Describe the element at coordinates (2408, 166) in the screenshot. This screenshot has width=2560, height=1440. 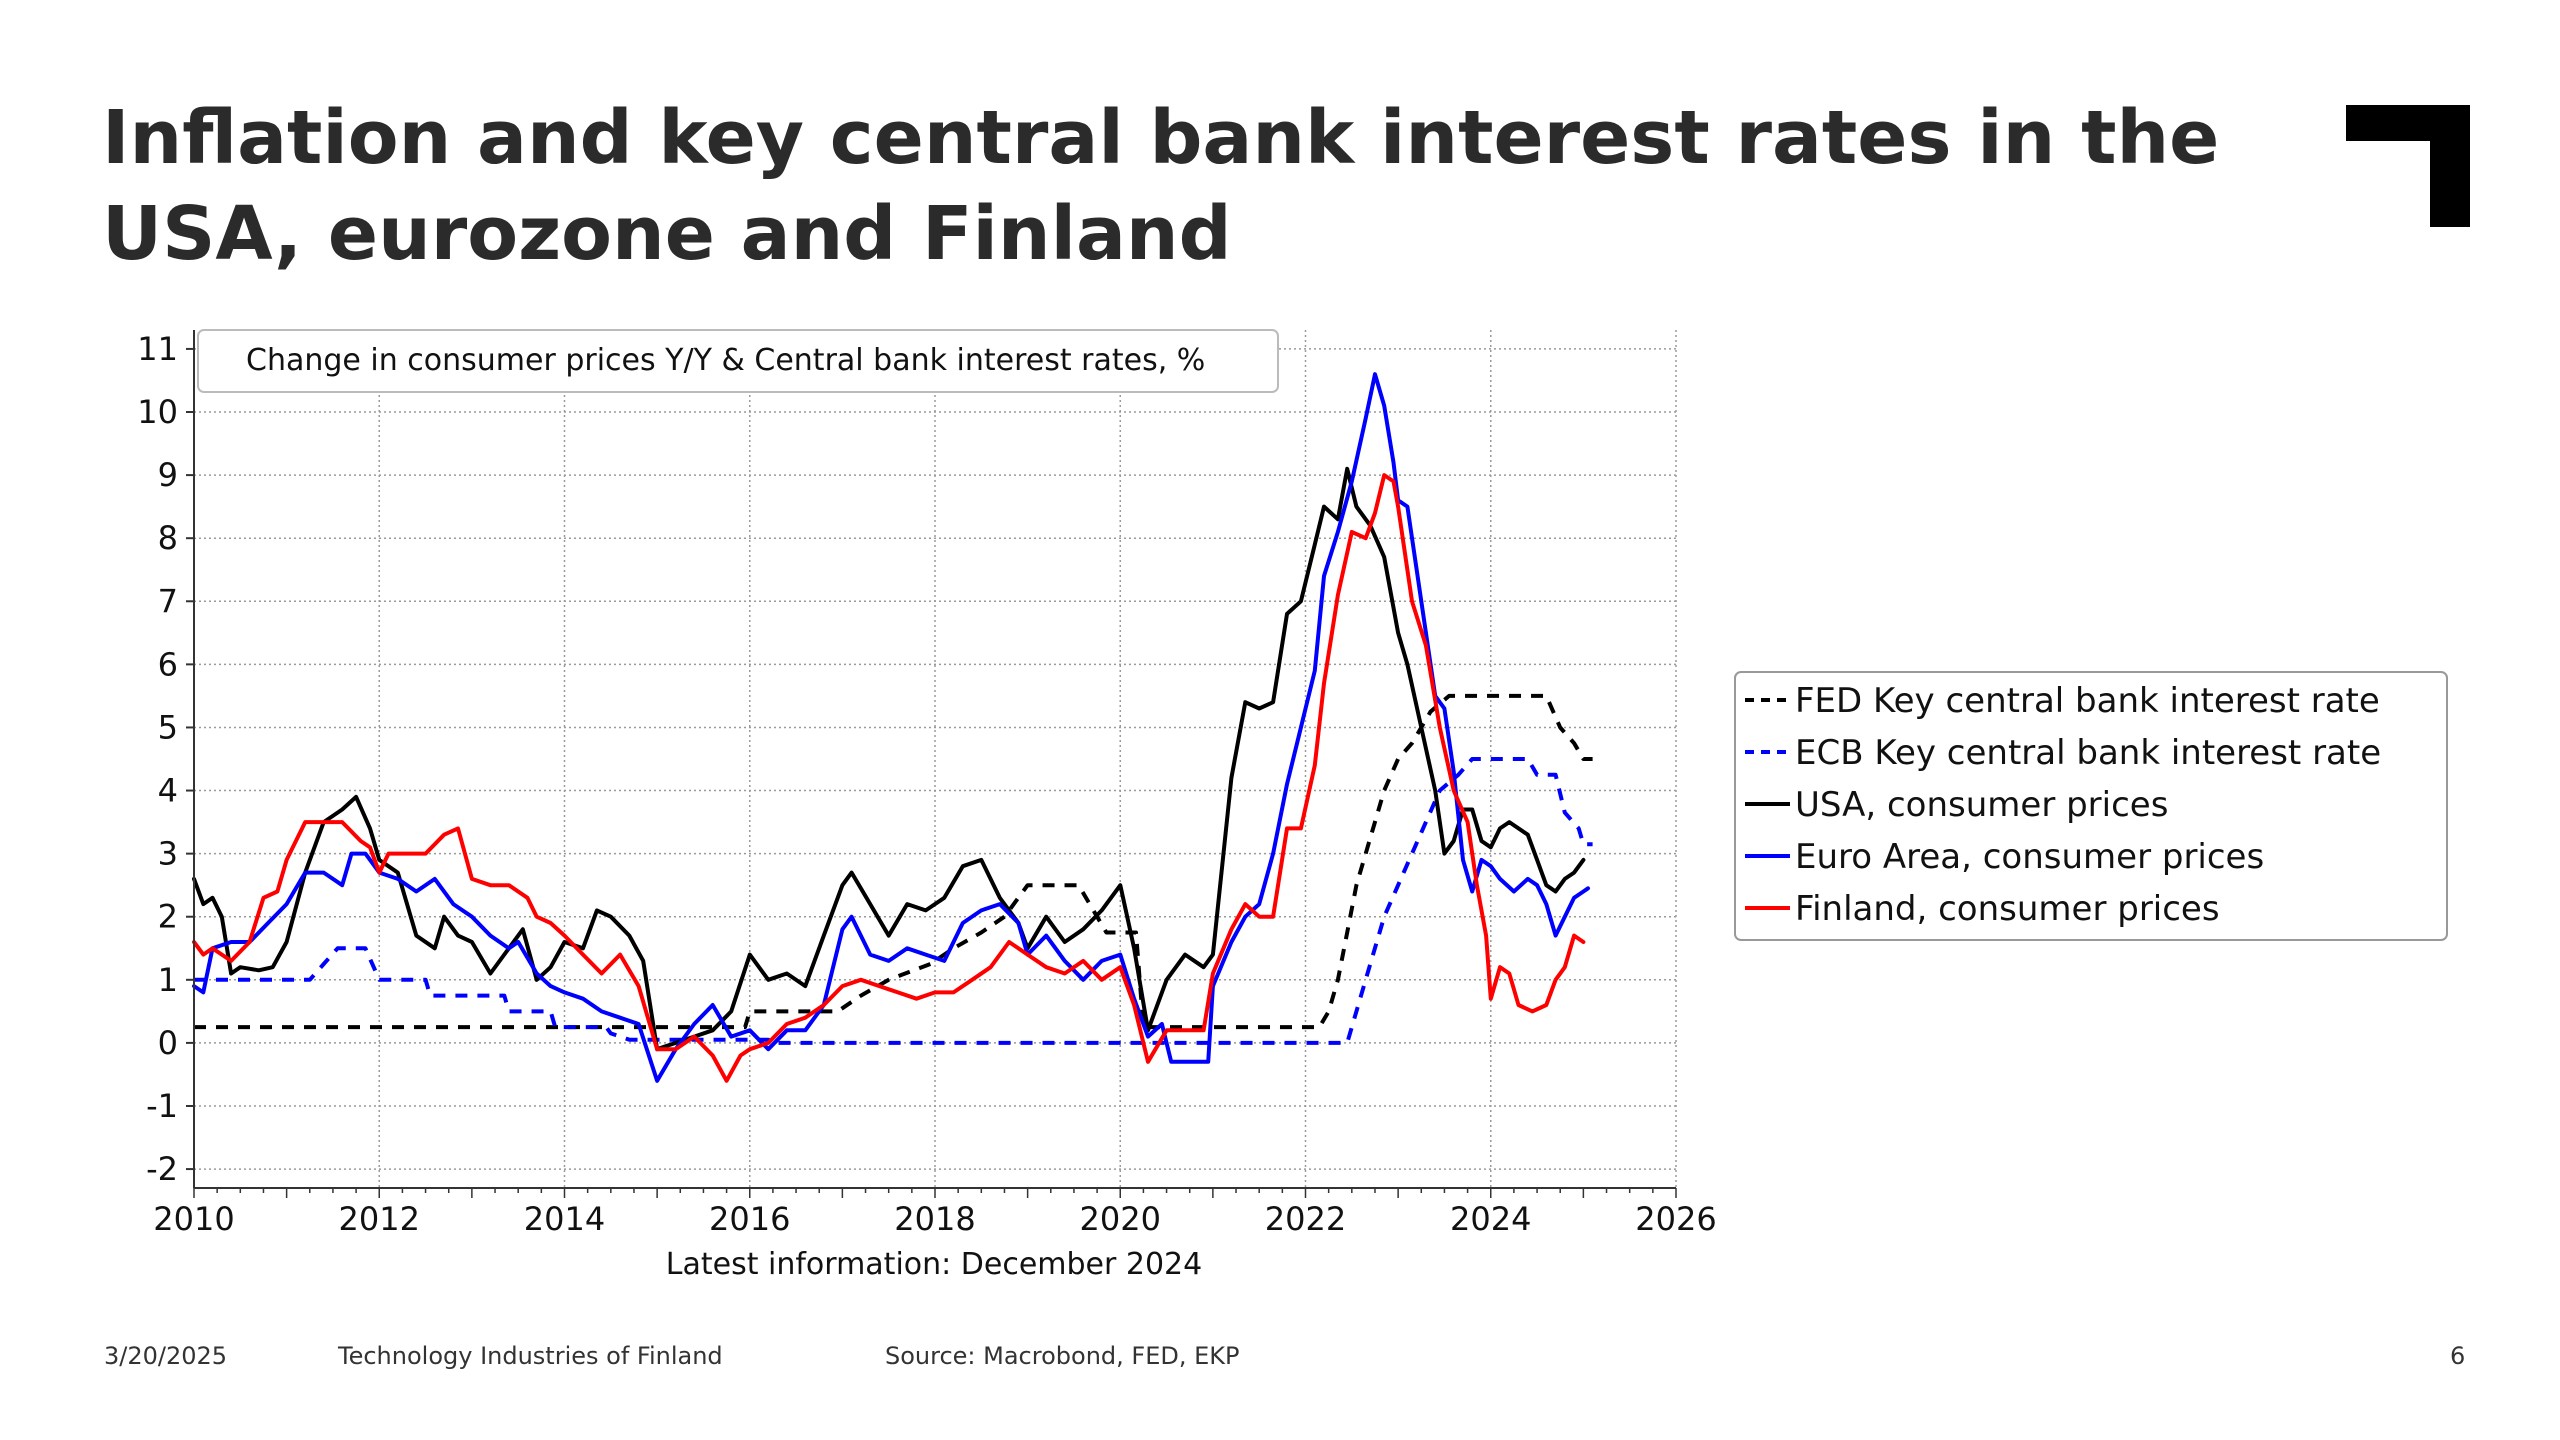
I see `corner-logo-mark` at that location.